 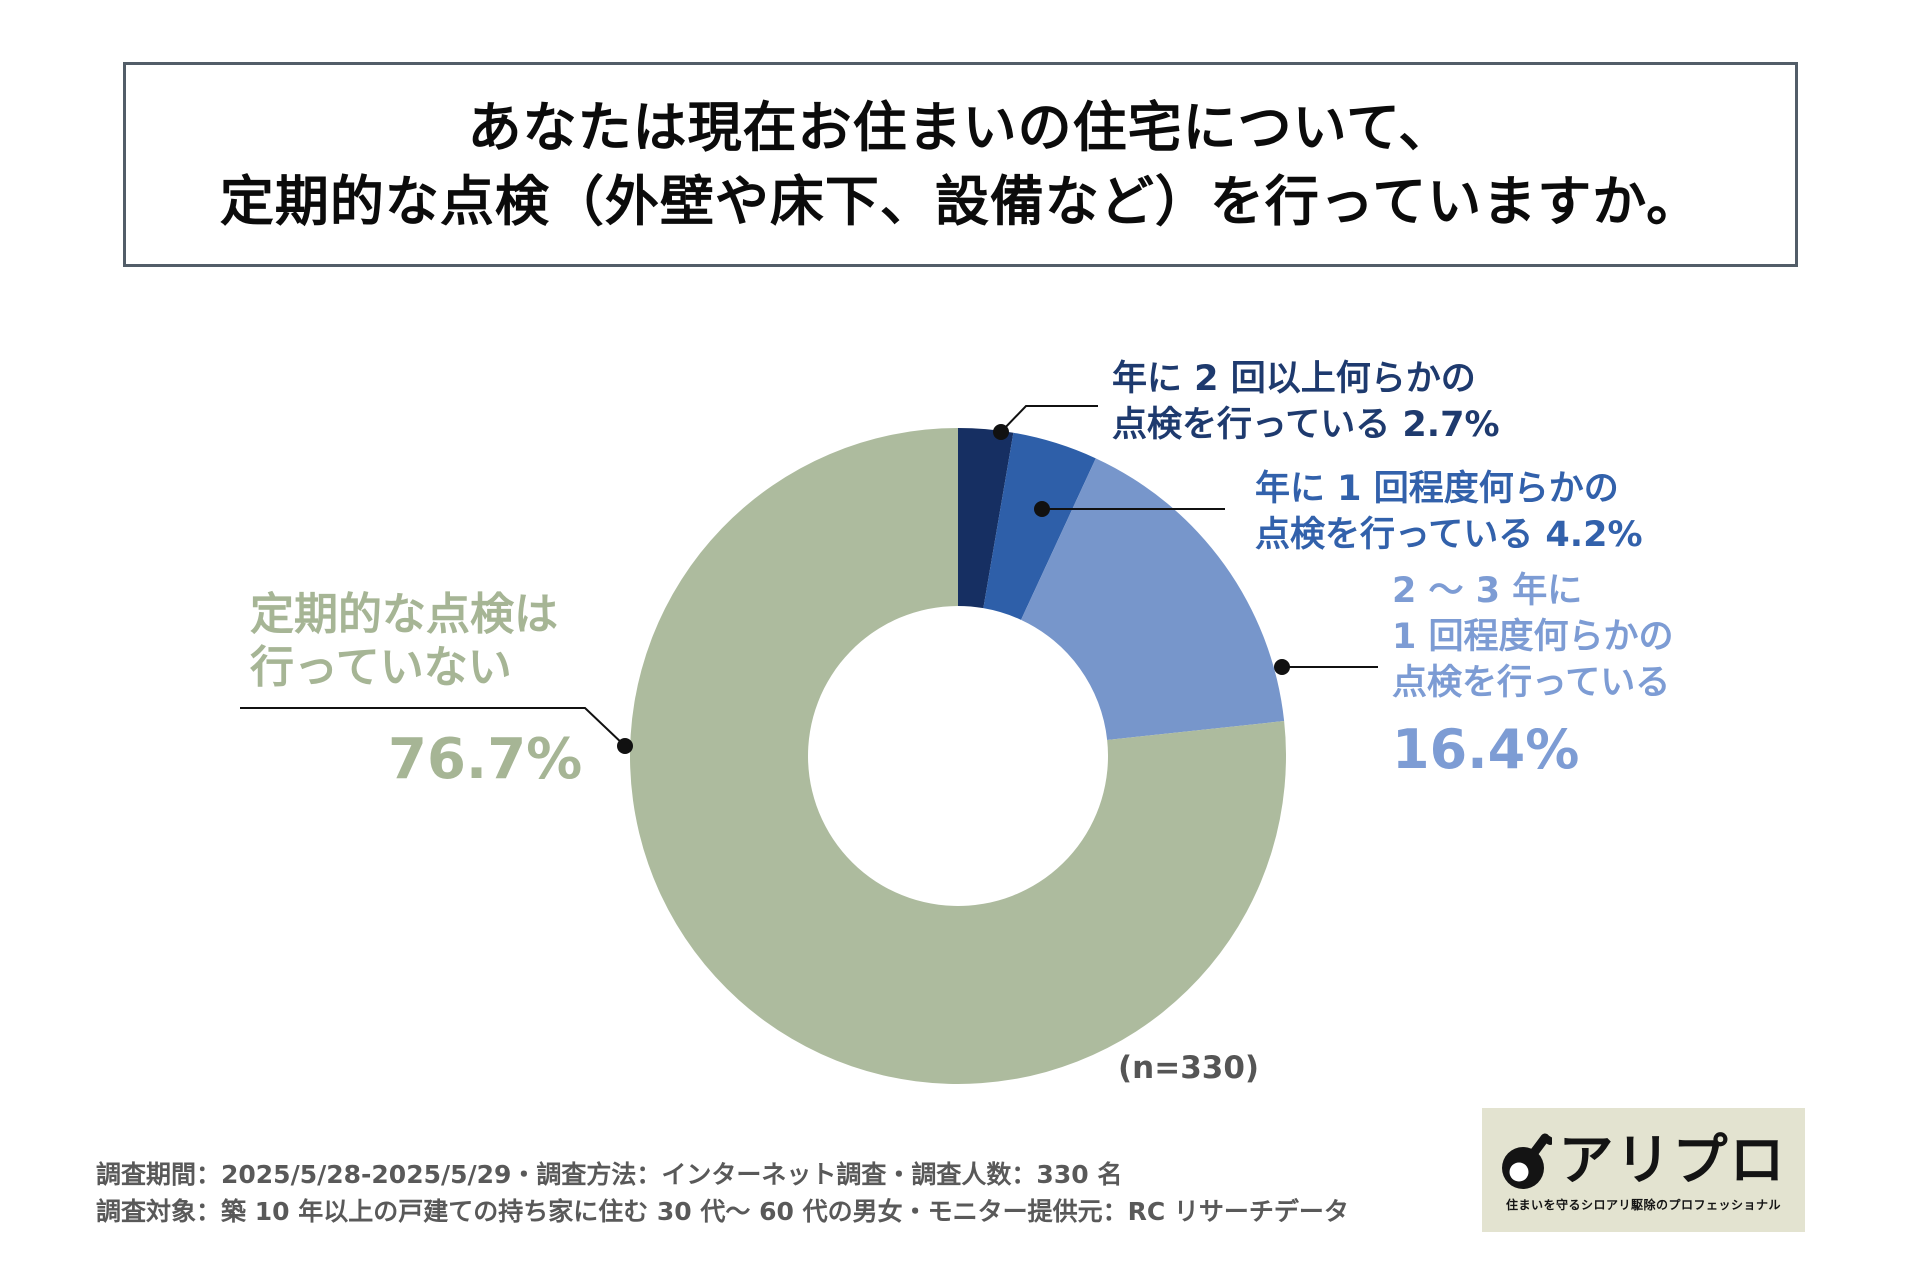 What do you see at coordinates (381, 667) in the screenshot?
I see `callout-no-inspection-line2: 行っていない` at bounding box center [381, 667].